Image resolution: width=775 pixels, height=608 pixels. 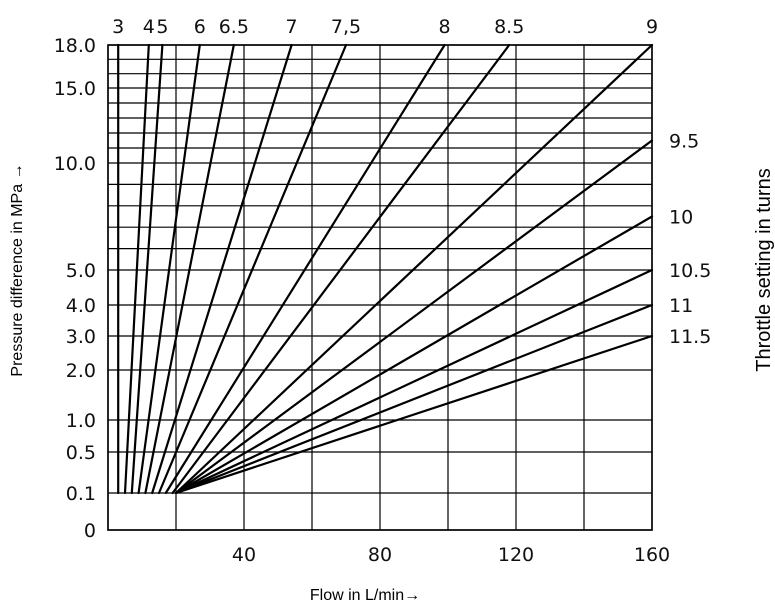 What do you see at coordinates (690, 337) in the screenshot?
I see `series-label: 11.5` at bounding box center [690, 337].